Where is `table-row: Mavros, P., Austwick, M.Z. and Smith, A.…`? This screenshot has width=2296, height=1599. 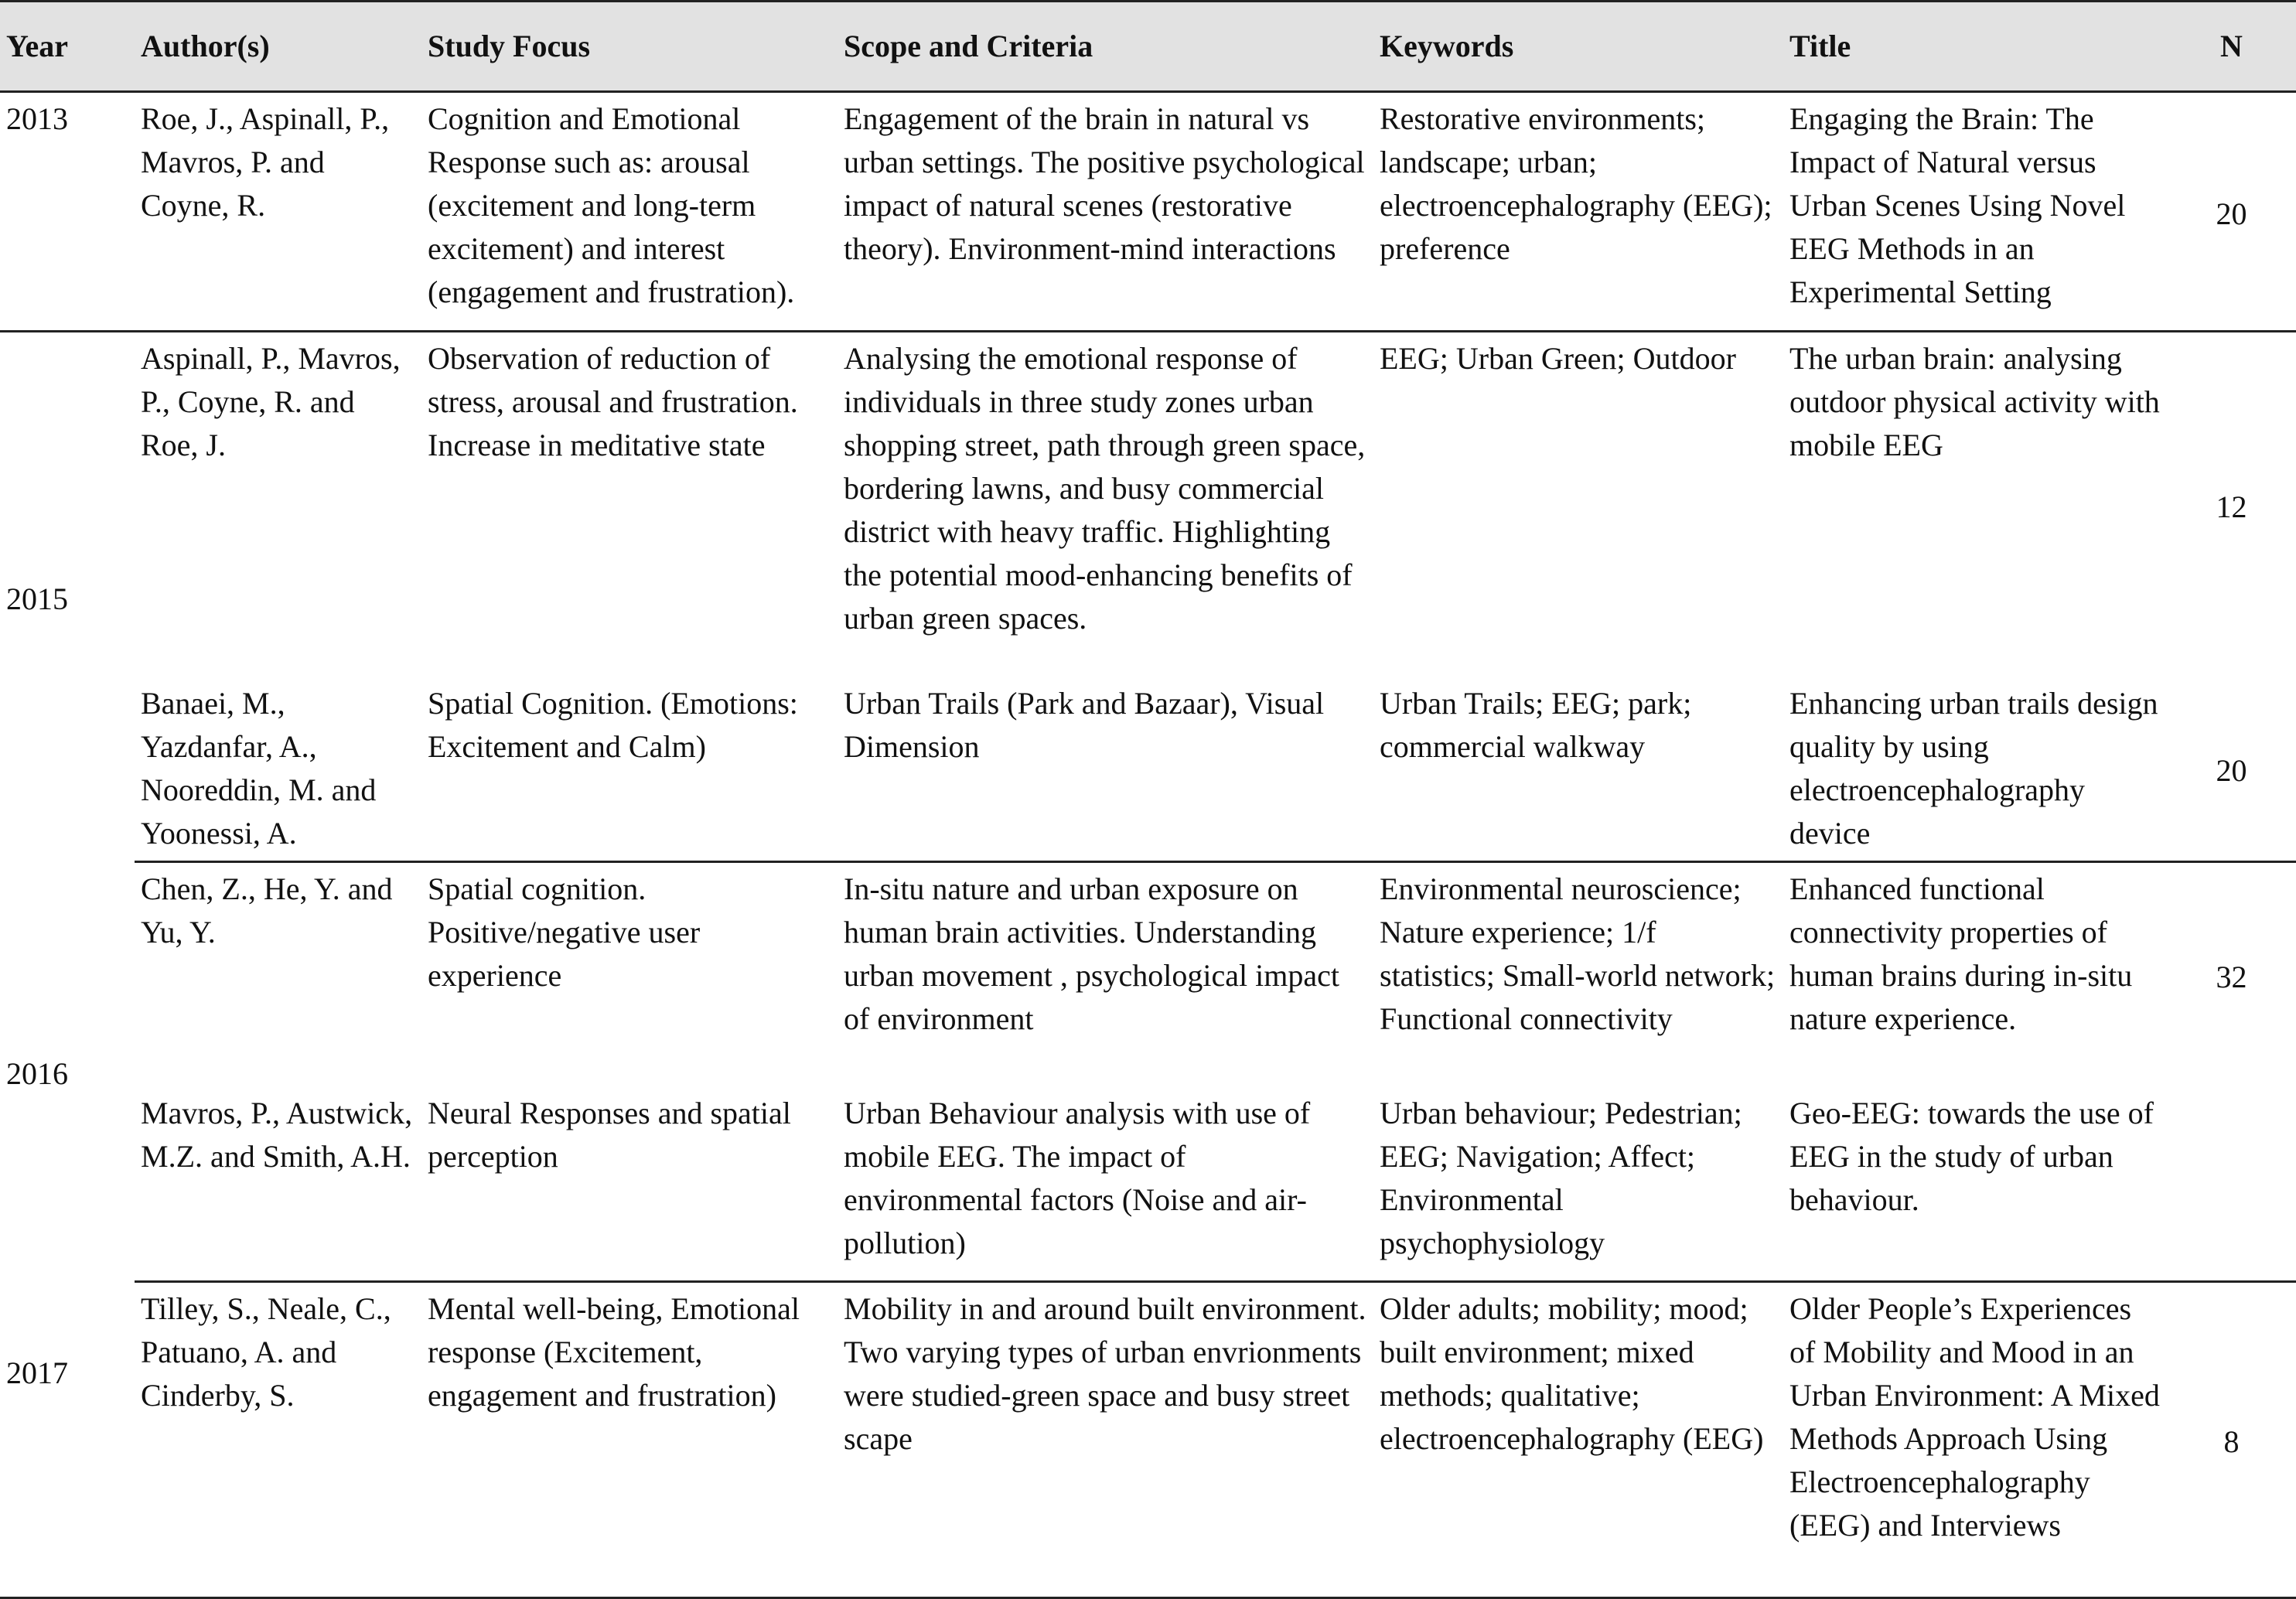 table-row: Mavros, P., Austwick, M.Z. and Smith, A.… is located at coordinates (1148, 1184).